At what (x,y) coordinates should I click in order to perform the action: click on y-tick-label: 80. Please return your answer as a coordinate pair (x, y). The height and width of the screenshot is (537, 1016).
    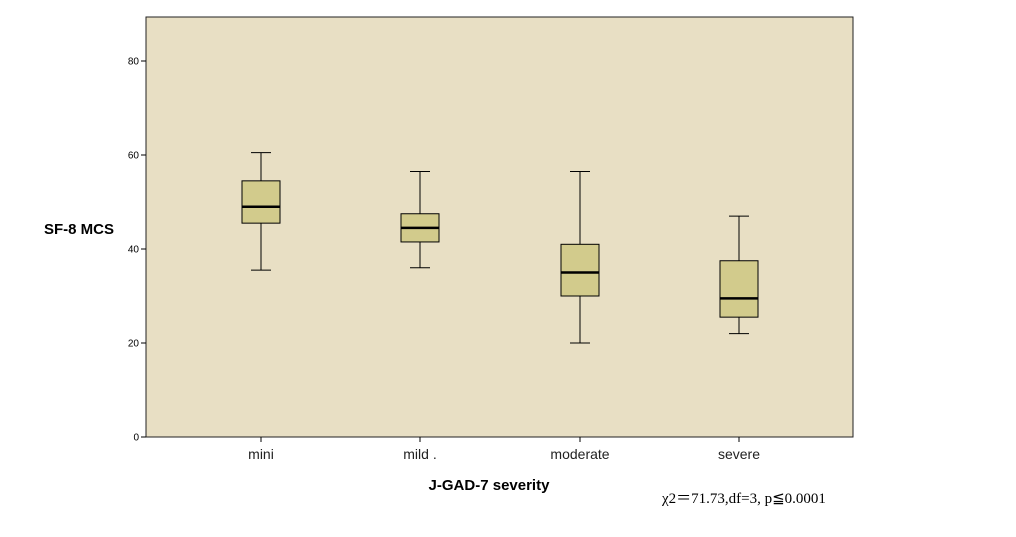
    Looking at the image, I should click on (134, 62).